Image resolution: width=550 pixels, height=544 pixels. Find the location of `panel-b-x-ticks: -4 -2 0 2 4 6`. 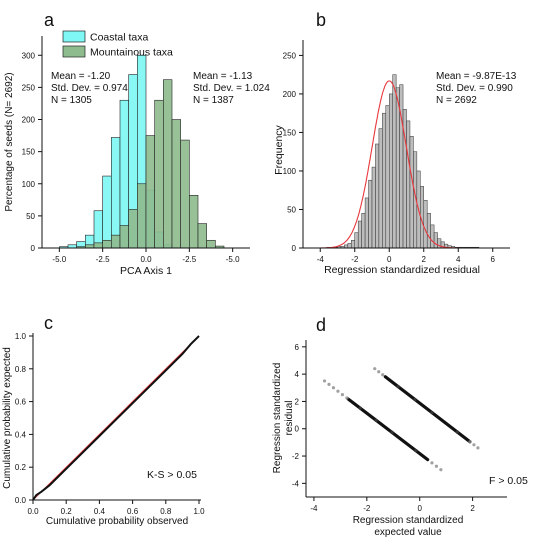

panel-b-x-ticks: -4 -2 0 2 4 6 is located at coordinates (406, 256).